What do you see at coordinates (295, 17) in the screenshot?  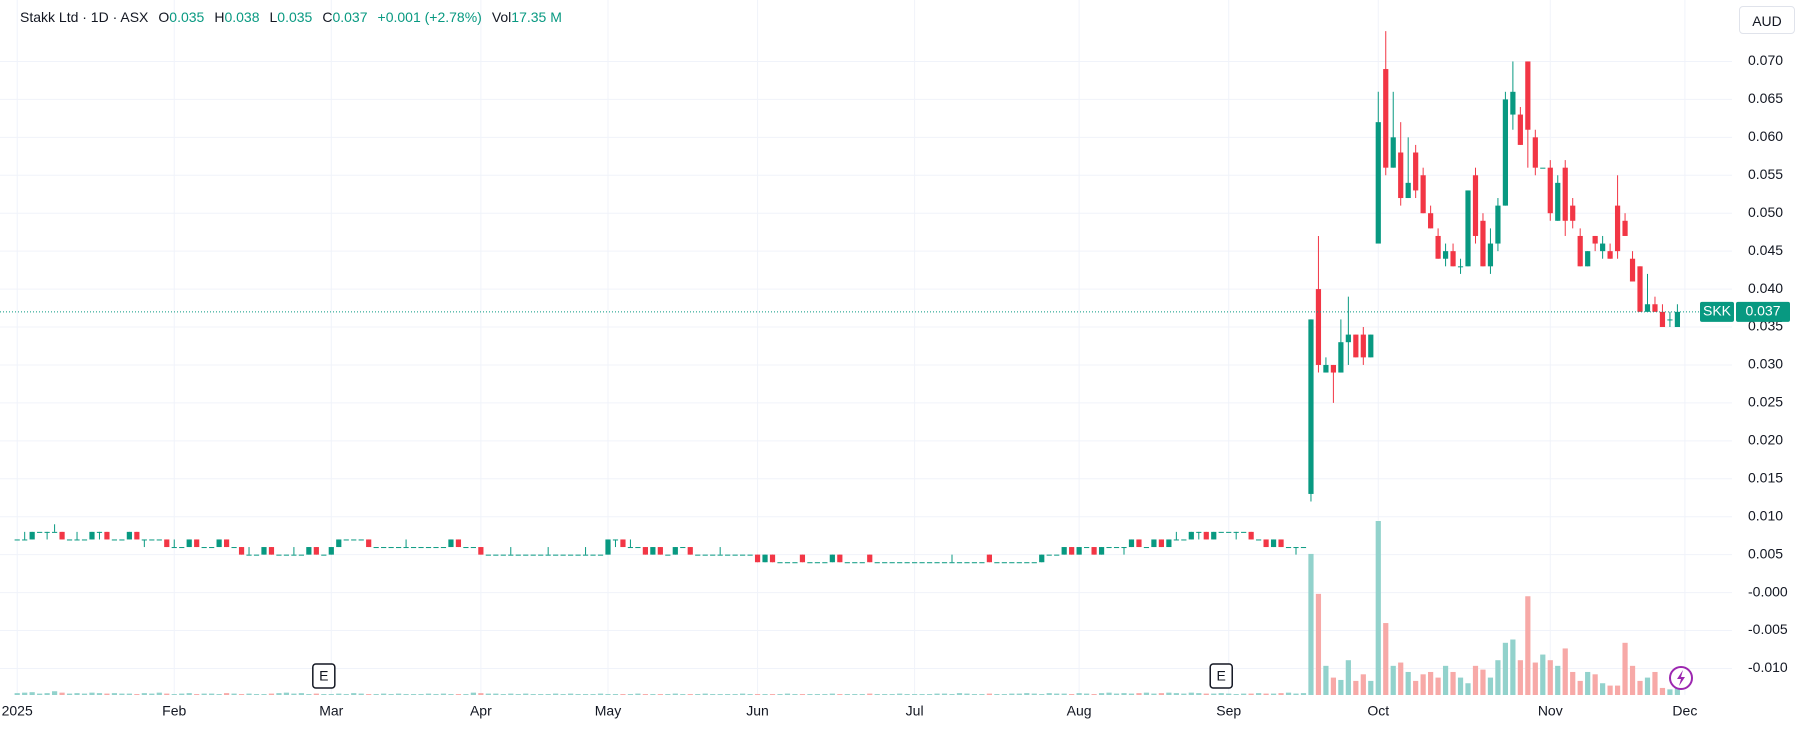 I see `low-value: 0.035` at bounding box center [295, 17].